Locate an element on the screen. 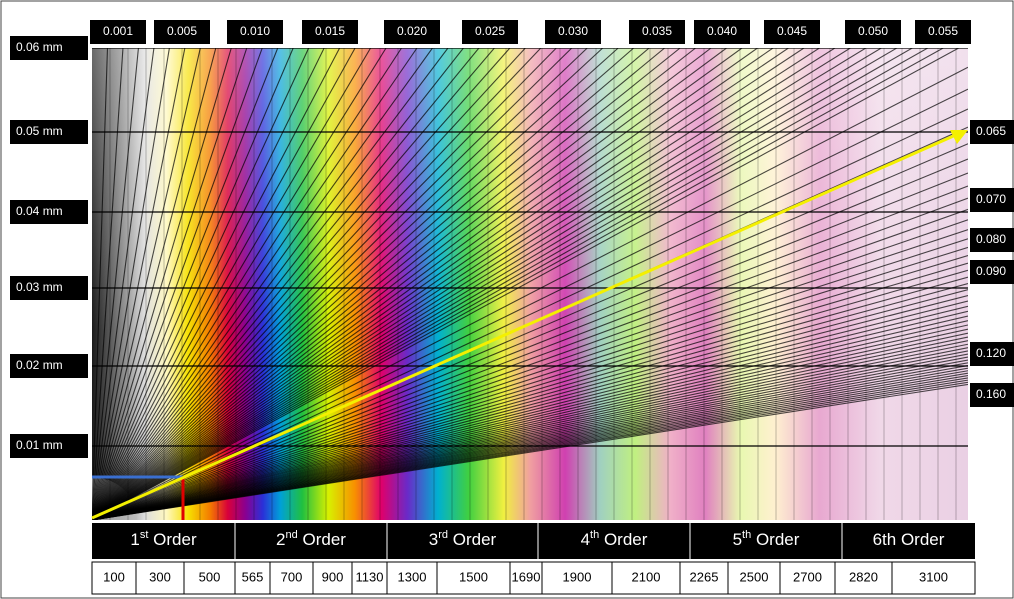 This screenshot has width=1014, height=599. order-suffix: nd is located at coordinates (292, 535).